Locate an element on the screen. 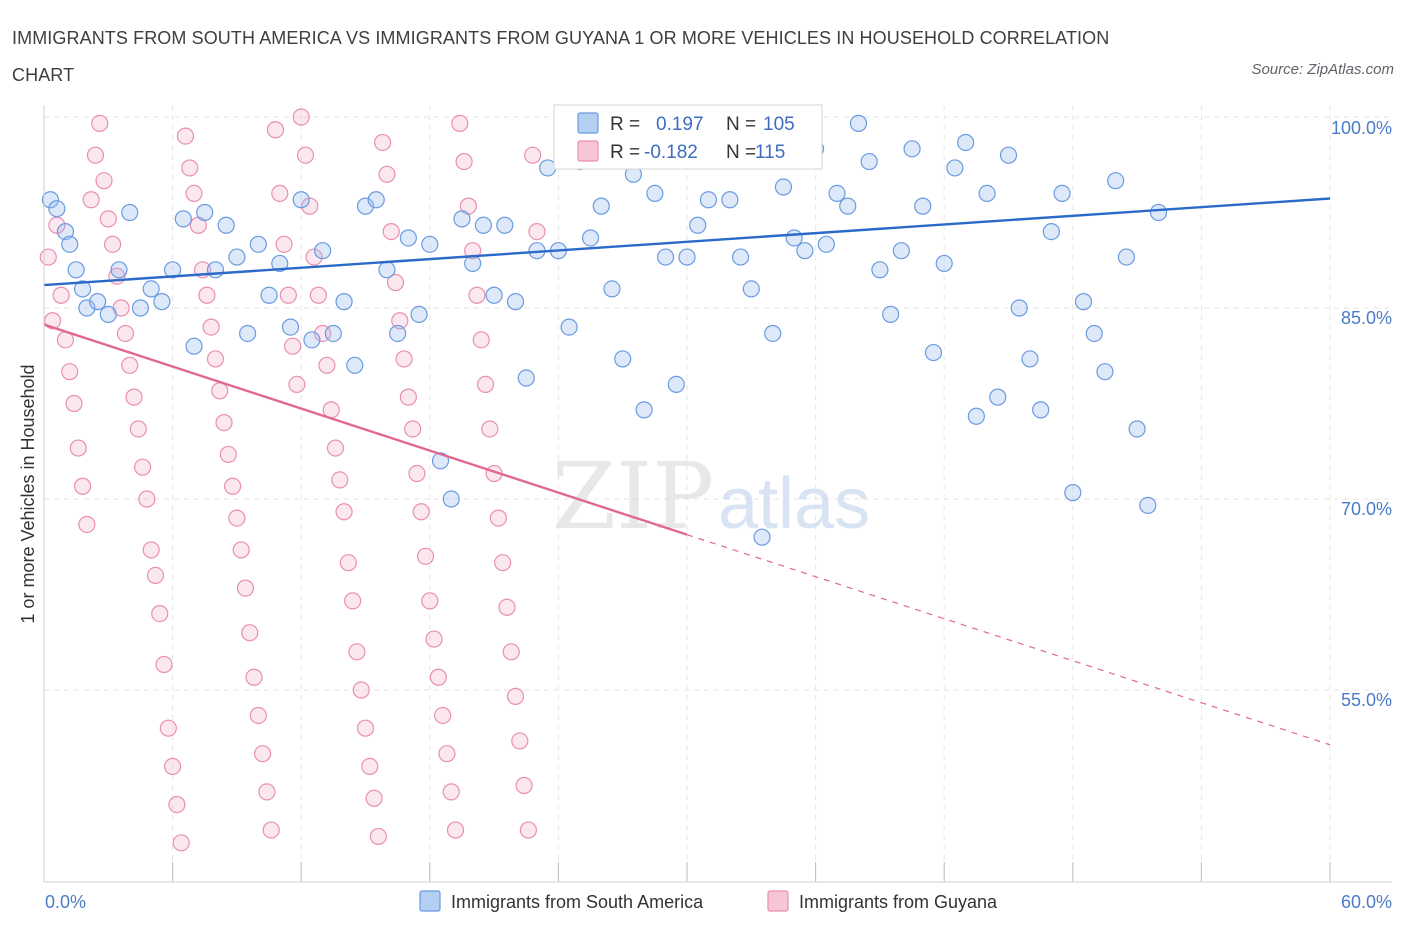 The image size is (1406, 930). stats-legend-box: R = 0.197 N = 105 R = -0.182 N = 115 is located at coordinates (688, 137).